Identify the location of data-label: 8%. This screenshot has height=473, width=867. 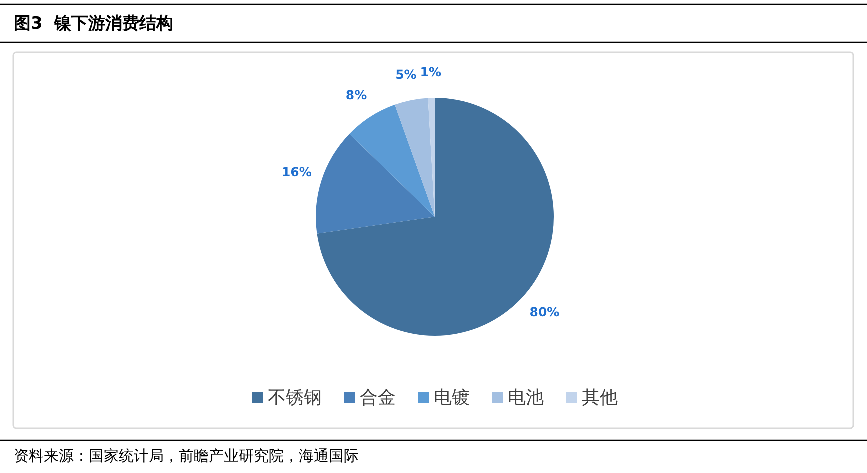
(357, 94).